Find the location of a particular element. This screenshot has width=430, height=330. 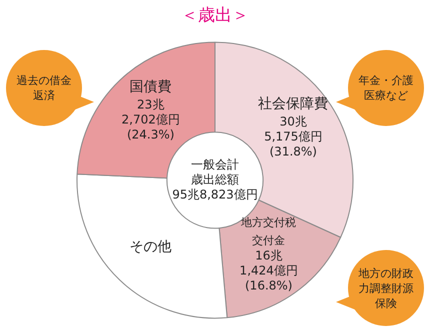

text: 一般会計歳出総額95兆8,823億円 is located at coordinates (215, 179).